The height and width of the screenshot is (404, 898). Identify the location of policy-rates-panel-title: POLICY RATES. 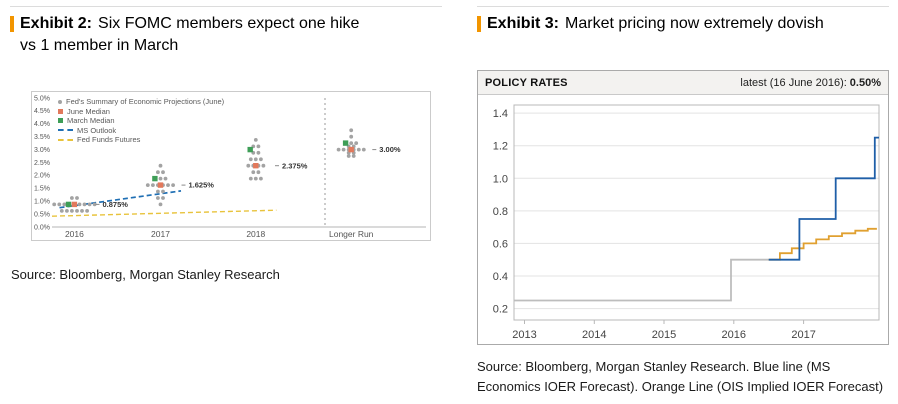
(526, 82).